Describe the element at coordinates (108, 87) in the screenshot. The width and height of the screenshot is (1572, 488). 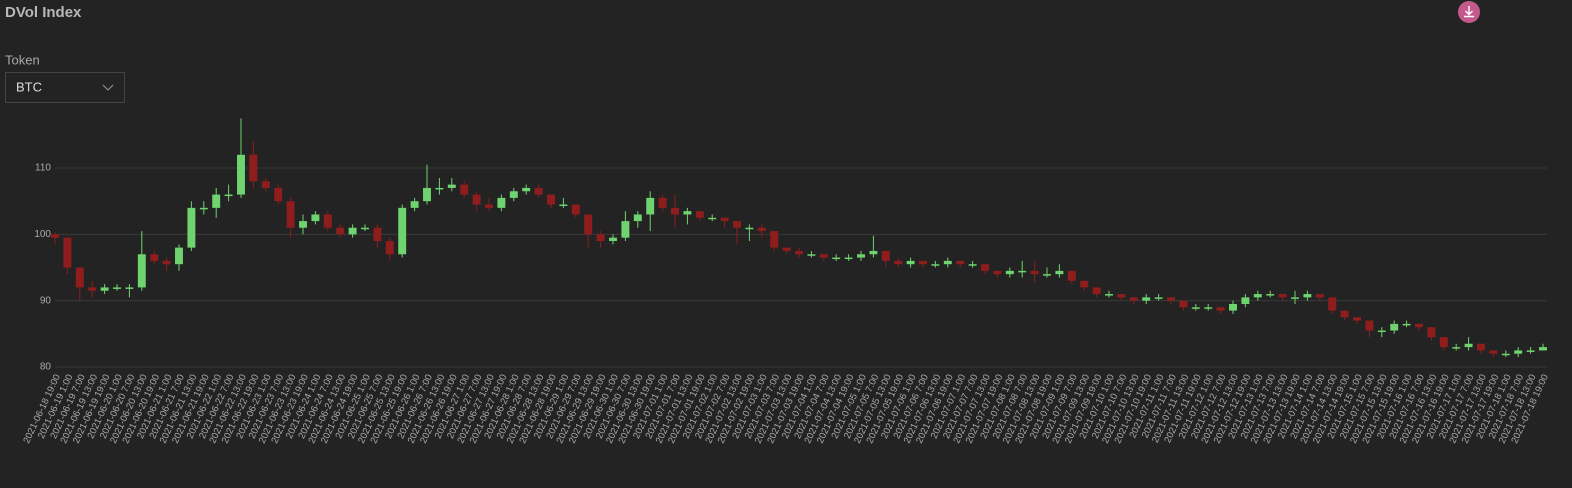
I see `select-arrow` at that location.